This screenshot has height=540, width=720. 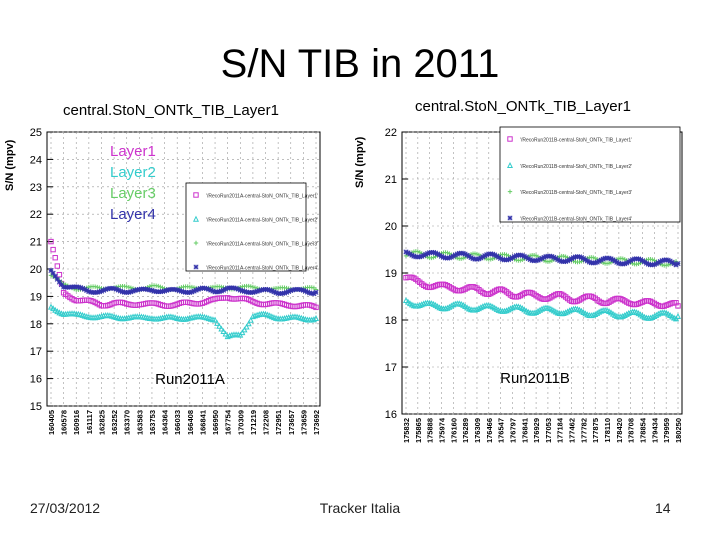 What do you see at coordinates (631, 430) in the screenshot?
I see `x-tick-label-b: 178708` at bounding box center [631, 430].